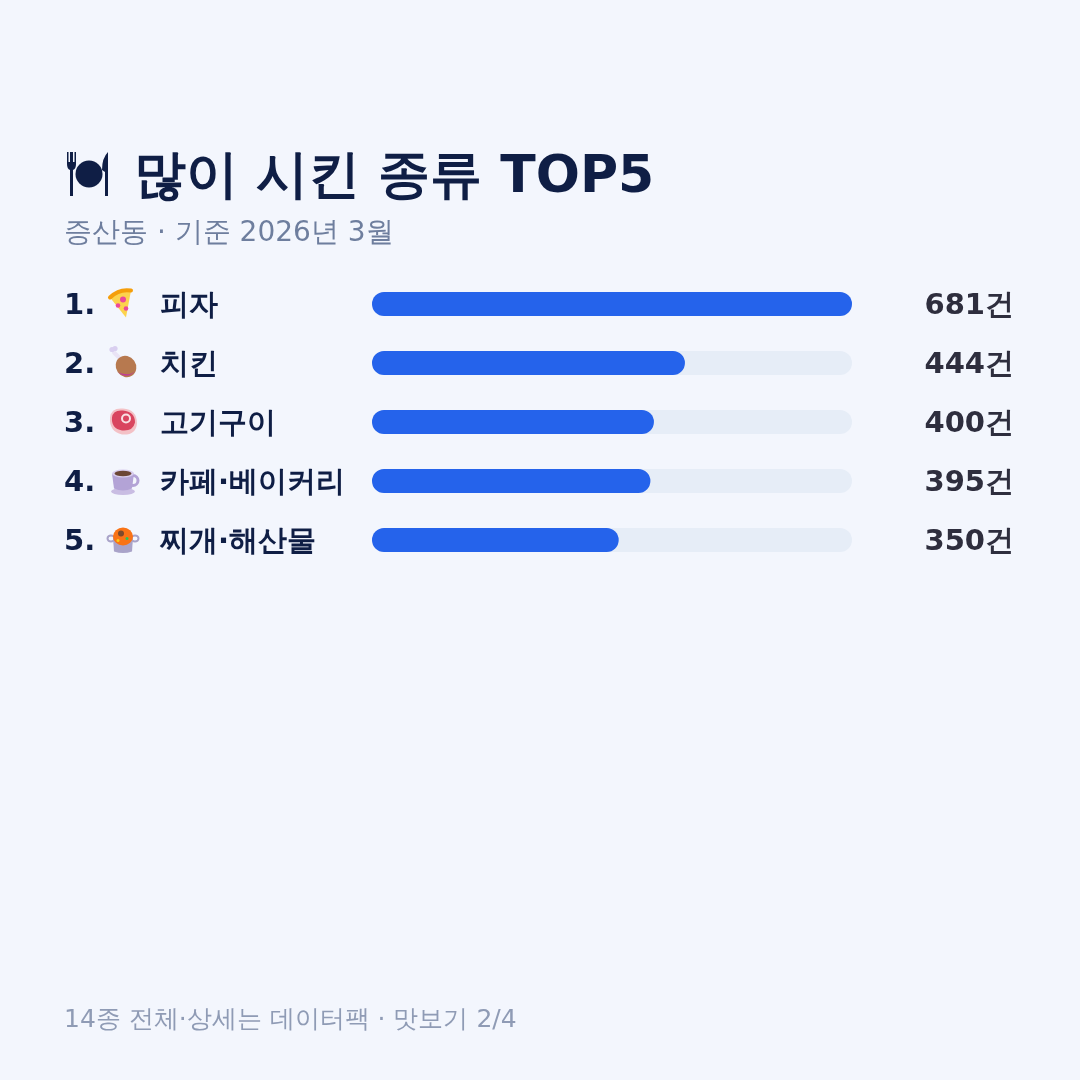  Describe the element at coordinates (205, 480) in the screenshot. I see `category-label: 4. 카페·베이커리` at that location.